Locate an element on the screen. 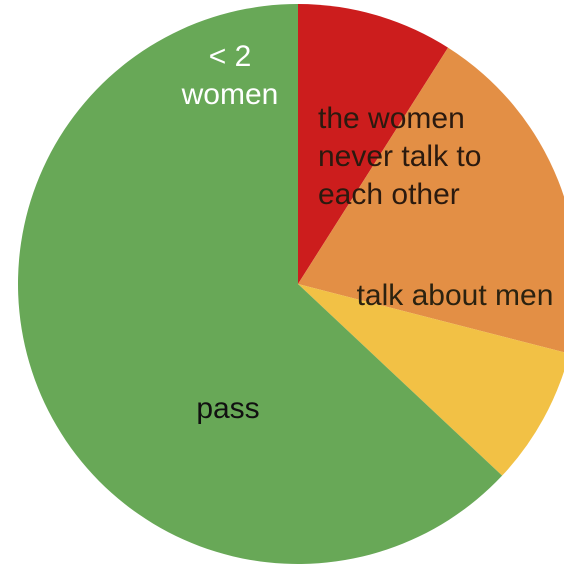  pie-label-pass: pass is located at coordinates (227, 408).